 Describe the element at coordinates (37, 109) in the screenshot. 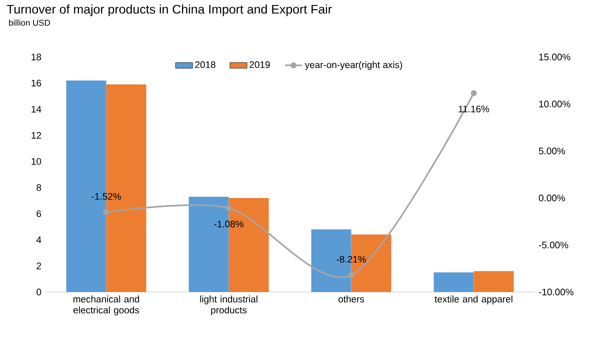

I see `y-tick-label: 14` at that location.